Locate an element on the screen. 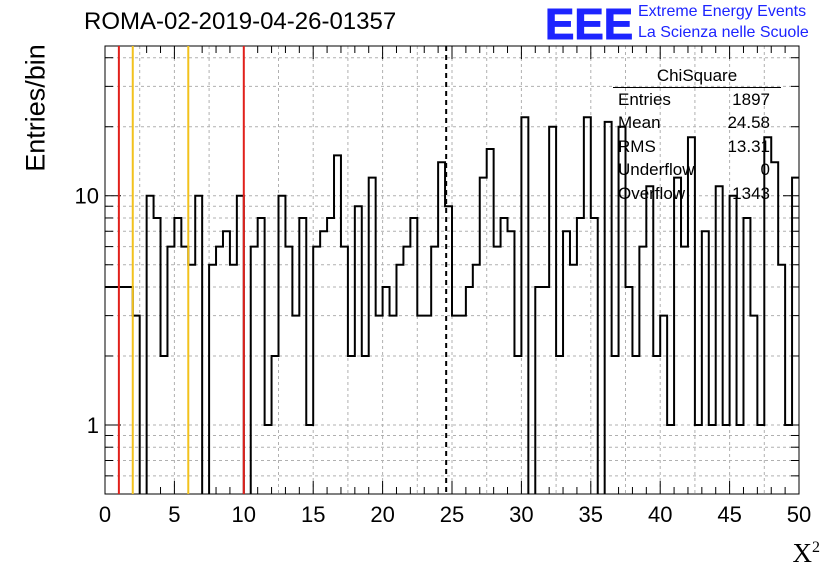 The height and width of the screenshot is (572, 836). x-tick-label: 50 is located at coordinates (799, 514).